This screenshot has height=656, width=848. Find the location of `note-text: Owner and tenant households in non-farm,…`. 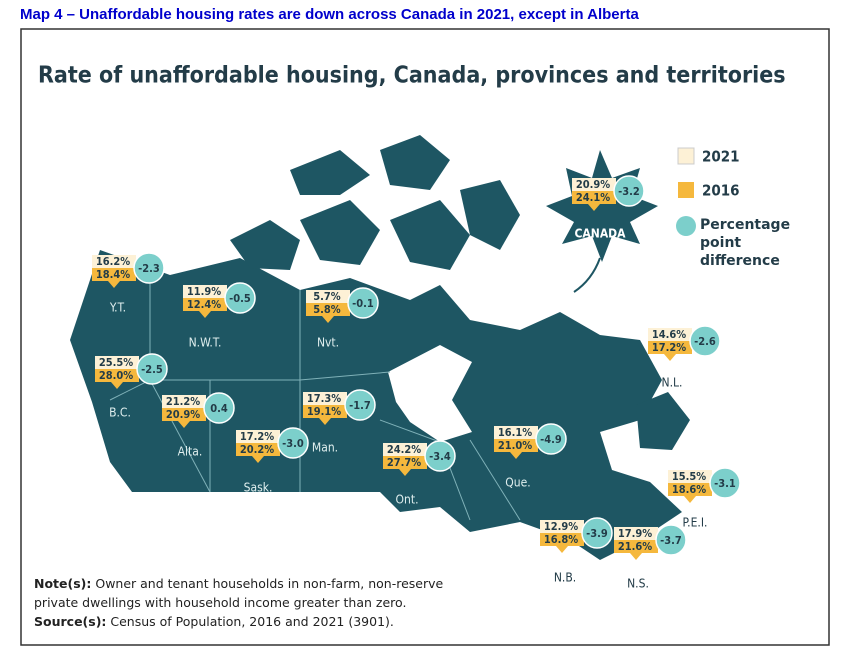

note-text: Owner and tenant households in non-farm,… is located at coordinates (239, 593).